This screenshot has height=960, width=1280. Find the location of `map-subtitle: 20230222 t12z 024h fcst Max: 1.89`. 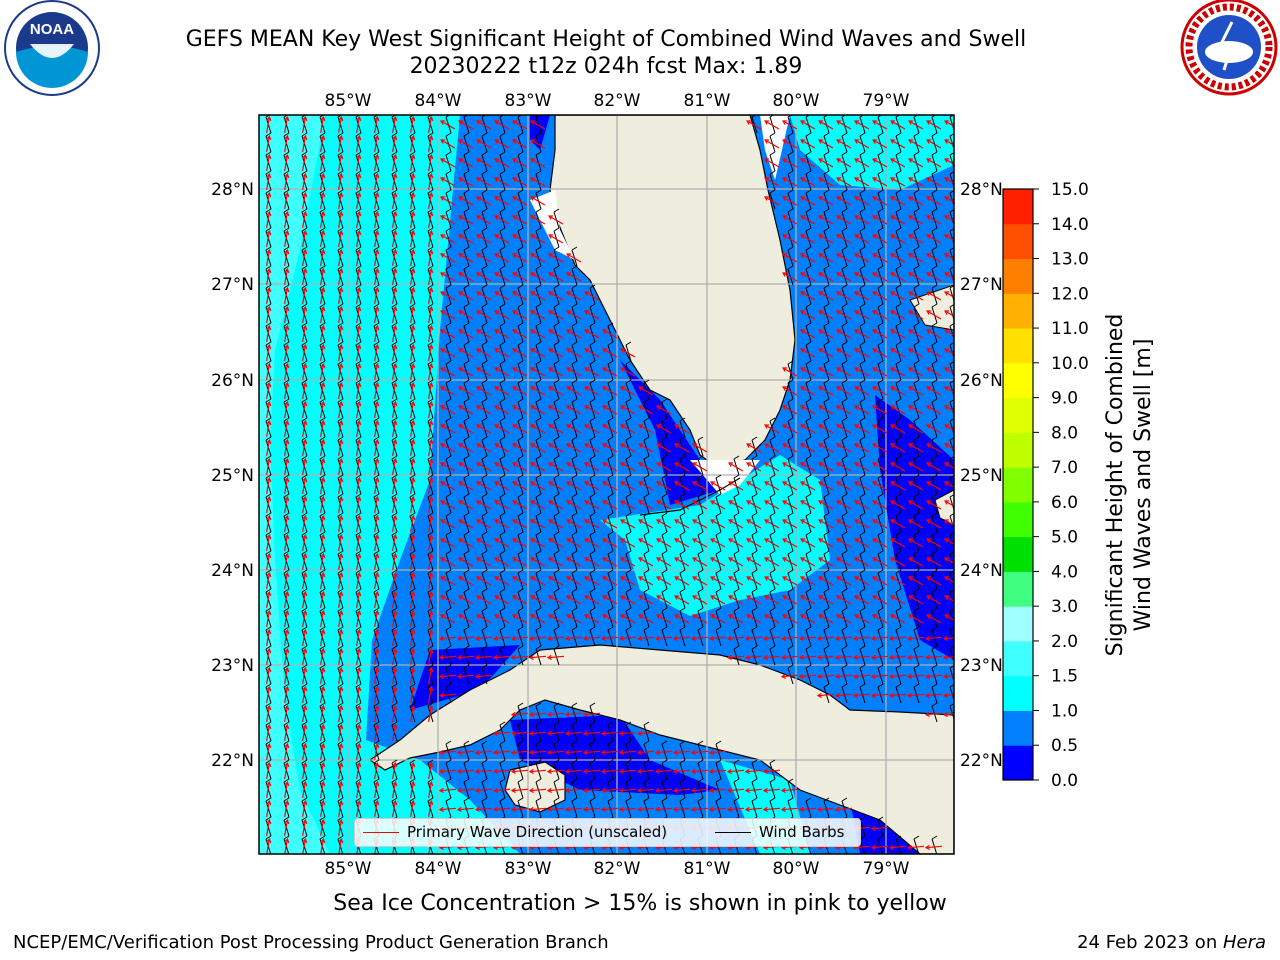

map-subtitle: 20230222 t12z 024h fcst Max: 1.89 is located at coordinates (606, 66).